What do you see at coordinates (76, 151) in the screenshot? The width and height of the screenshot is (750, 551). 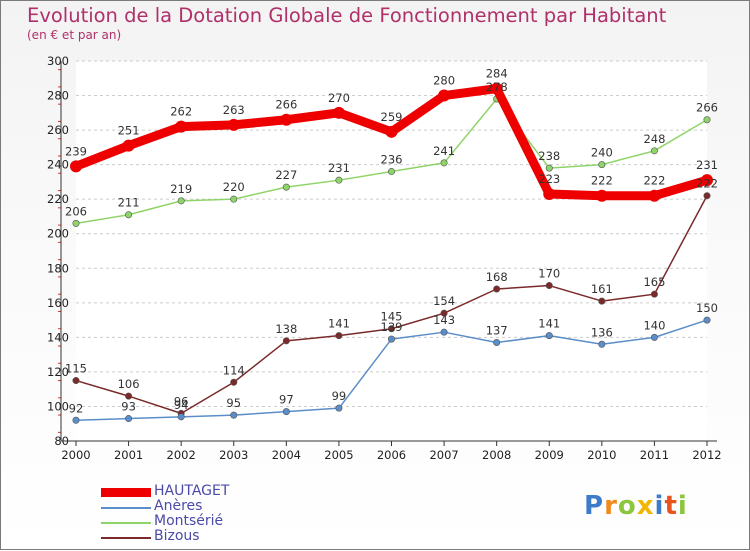 I see `data-label: 239` at bounding box center [76, 151].